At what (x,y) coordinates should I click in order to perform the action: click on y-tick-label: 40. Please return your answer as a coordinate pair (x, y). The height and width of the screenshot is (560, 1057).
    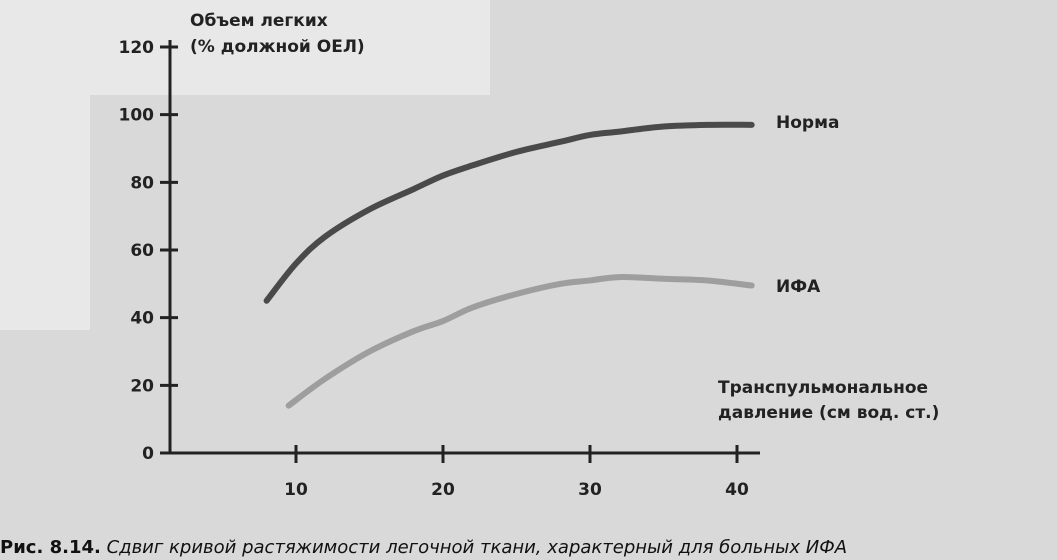
    Looking at the image, I should click on (142, 319).